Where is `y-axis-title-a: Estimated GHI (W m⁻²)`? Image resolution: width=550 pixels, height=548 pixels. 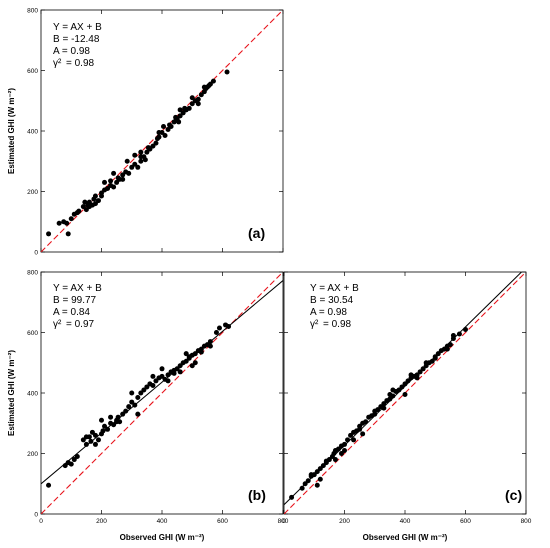
y-axis-title-a: Estimated GHI (W m⁻²) is located at coordinates (11, 131).